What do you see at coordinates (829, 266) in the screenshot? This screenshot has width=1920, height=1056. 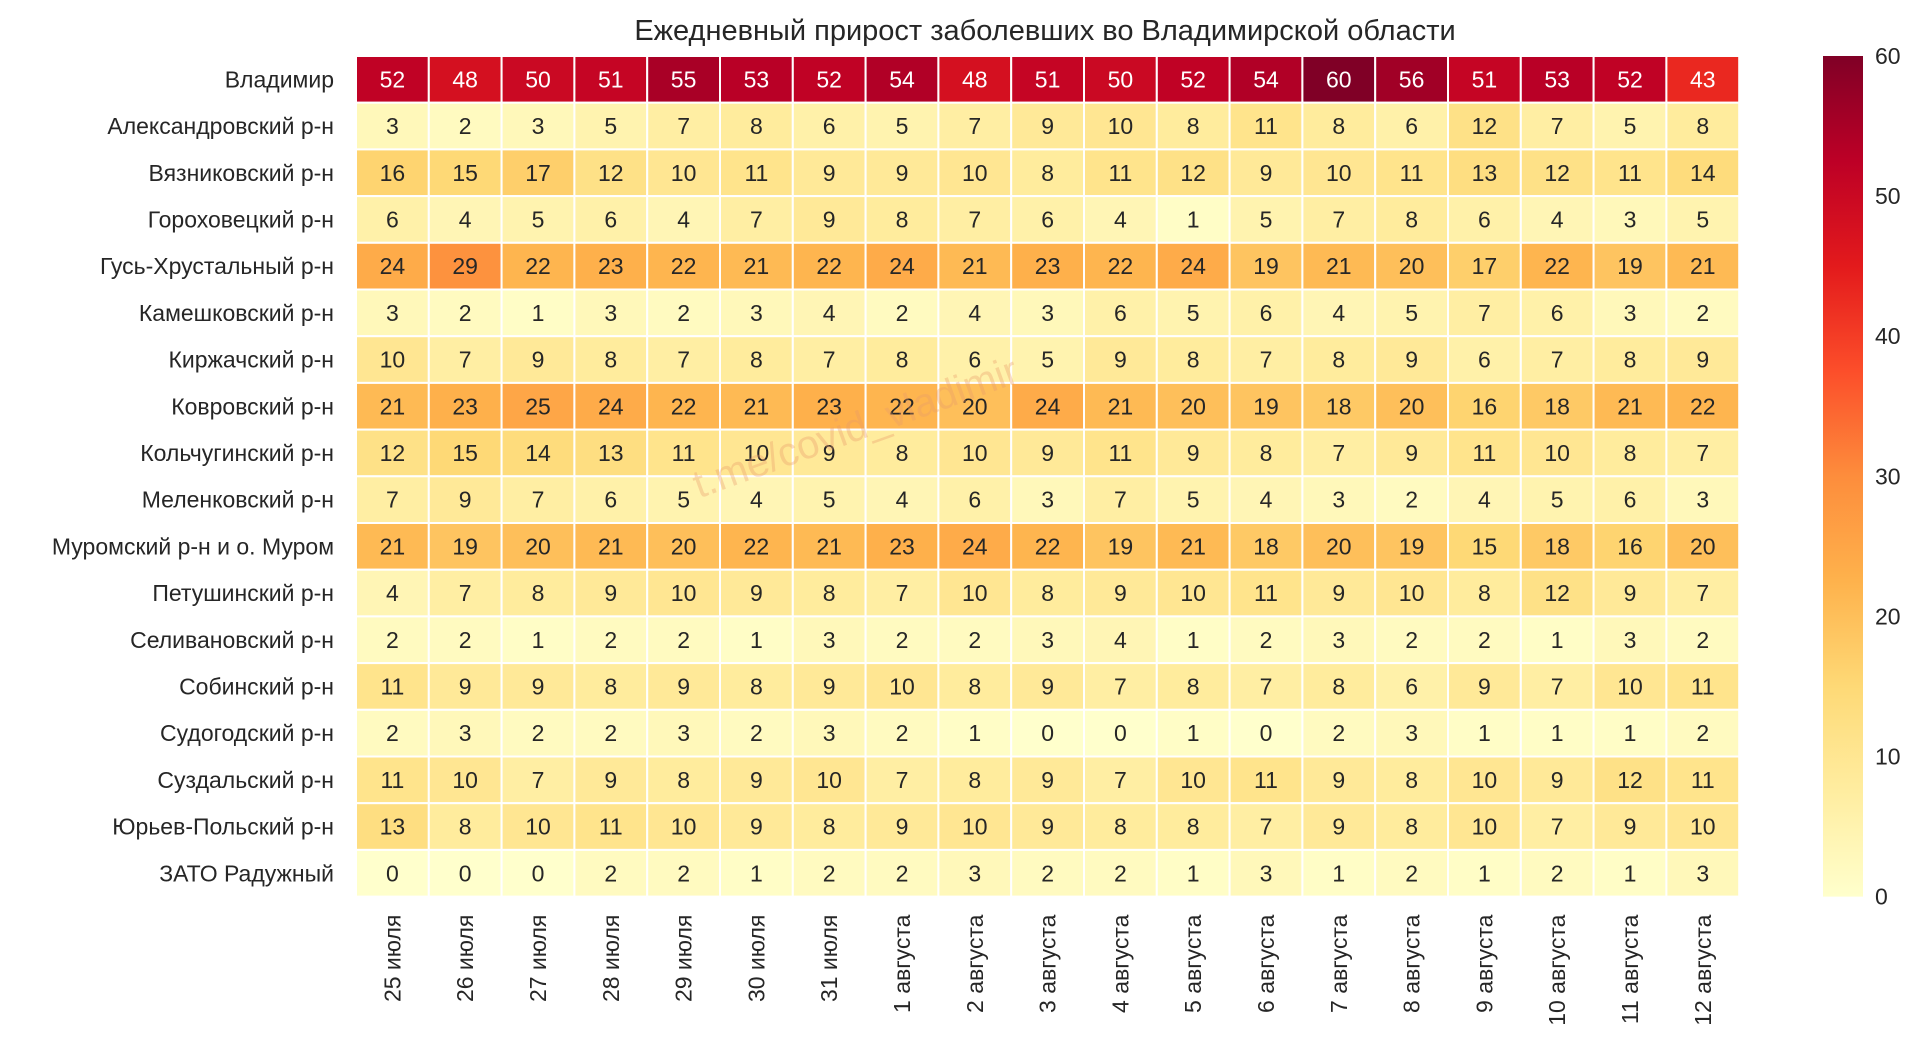 I see `cell-value-label: 22` at bounding box center [829, 266].